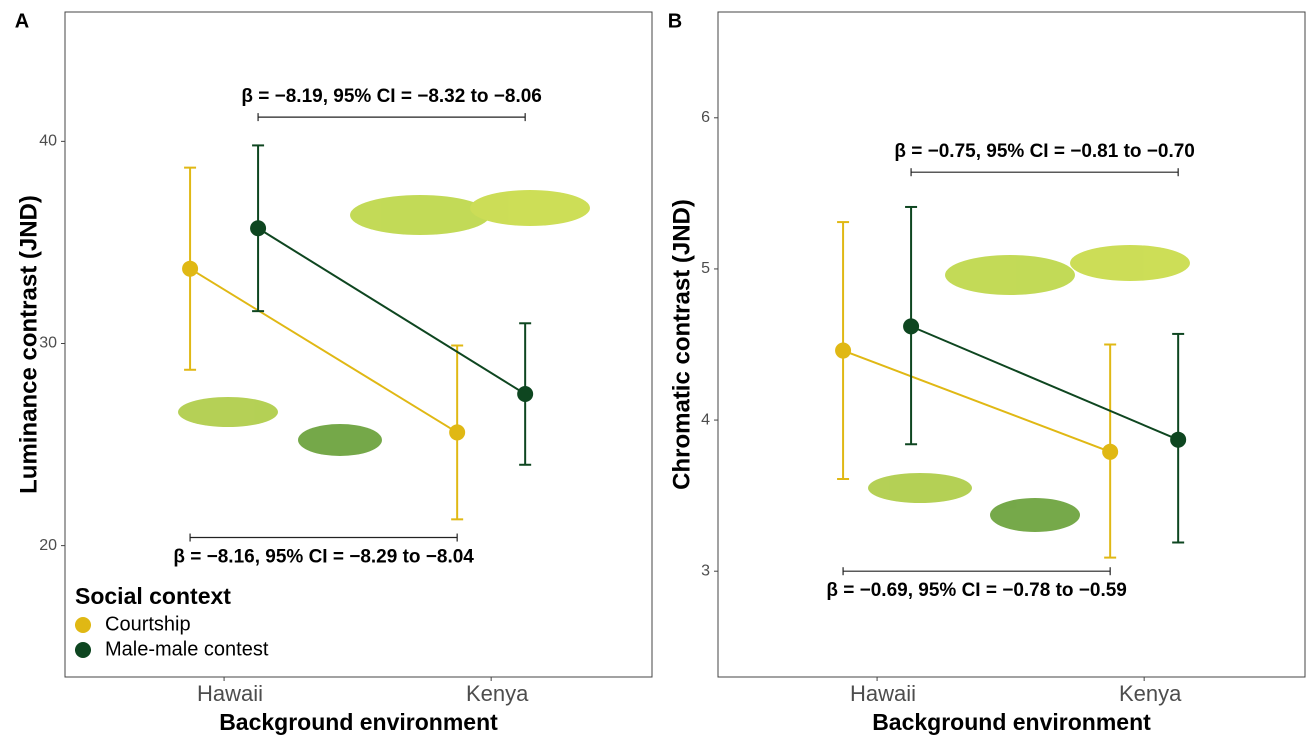 The image size is (1315, 735). I want to click on y-tick-label: 5, so click(705, 268).